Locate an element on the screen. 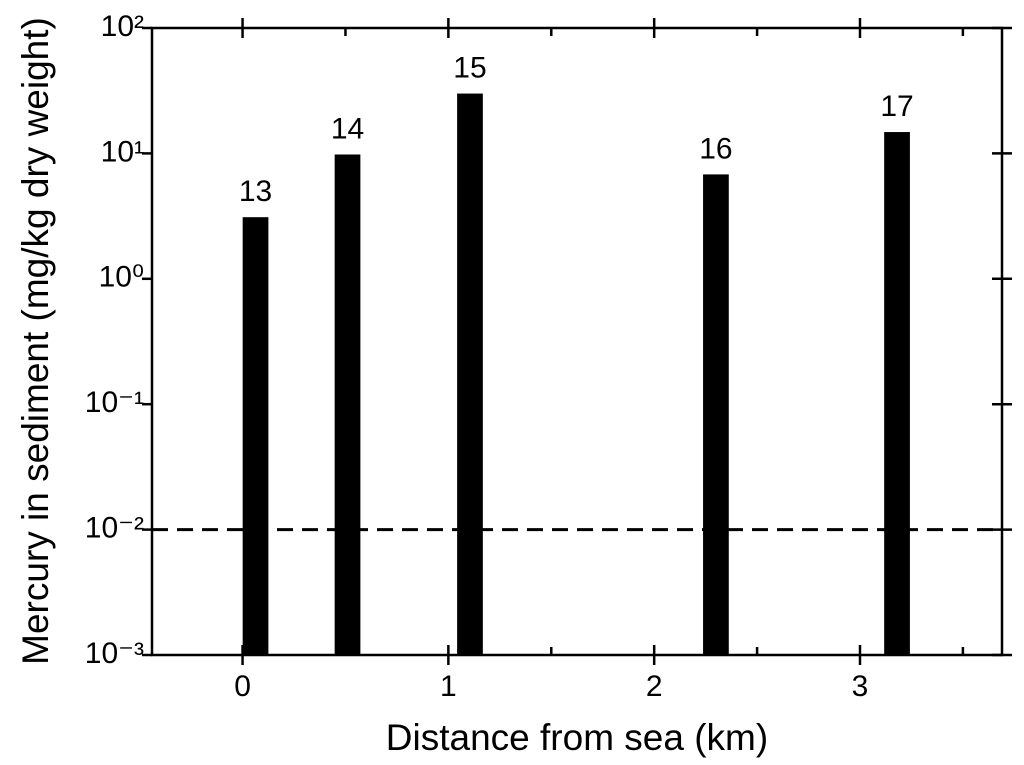 The height and width of the screenshot is (765, 1024). bar-label: 13 is located at coordinates (255, 191).